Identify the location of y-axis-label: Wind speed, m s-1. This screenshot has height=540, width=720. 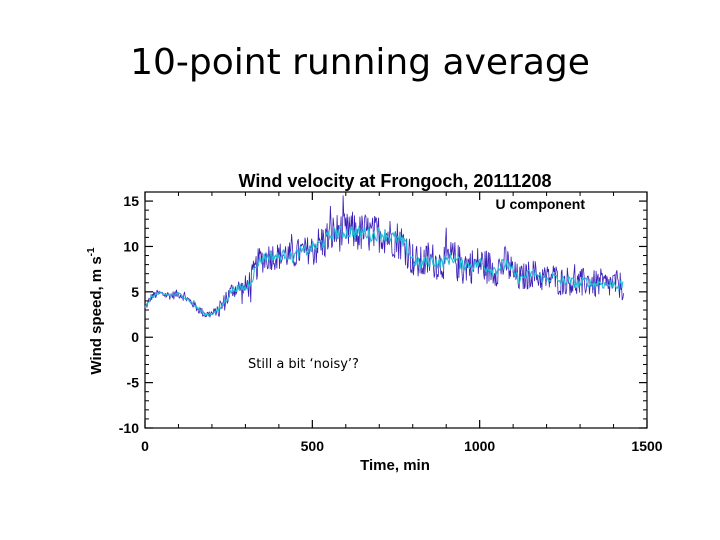
(95, 311).